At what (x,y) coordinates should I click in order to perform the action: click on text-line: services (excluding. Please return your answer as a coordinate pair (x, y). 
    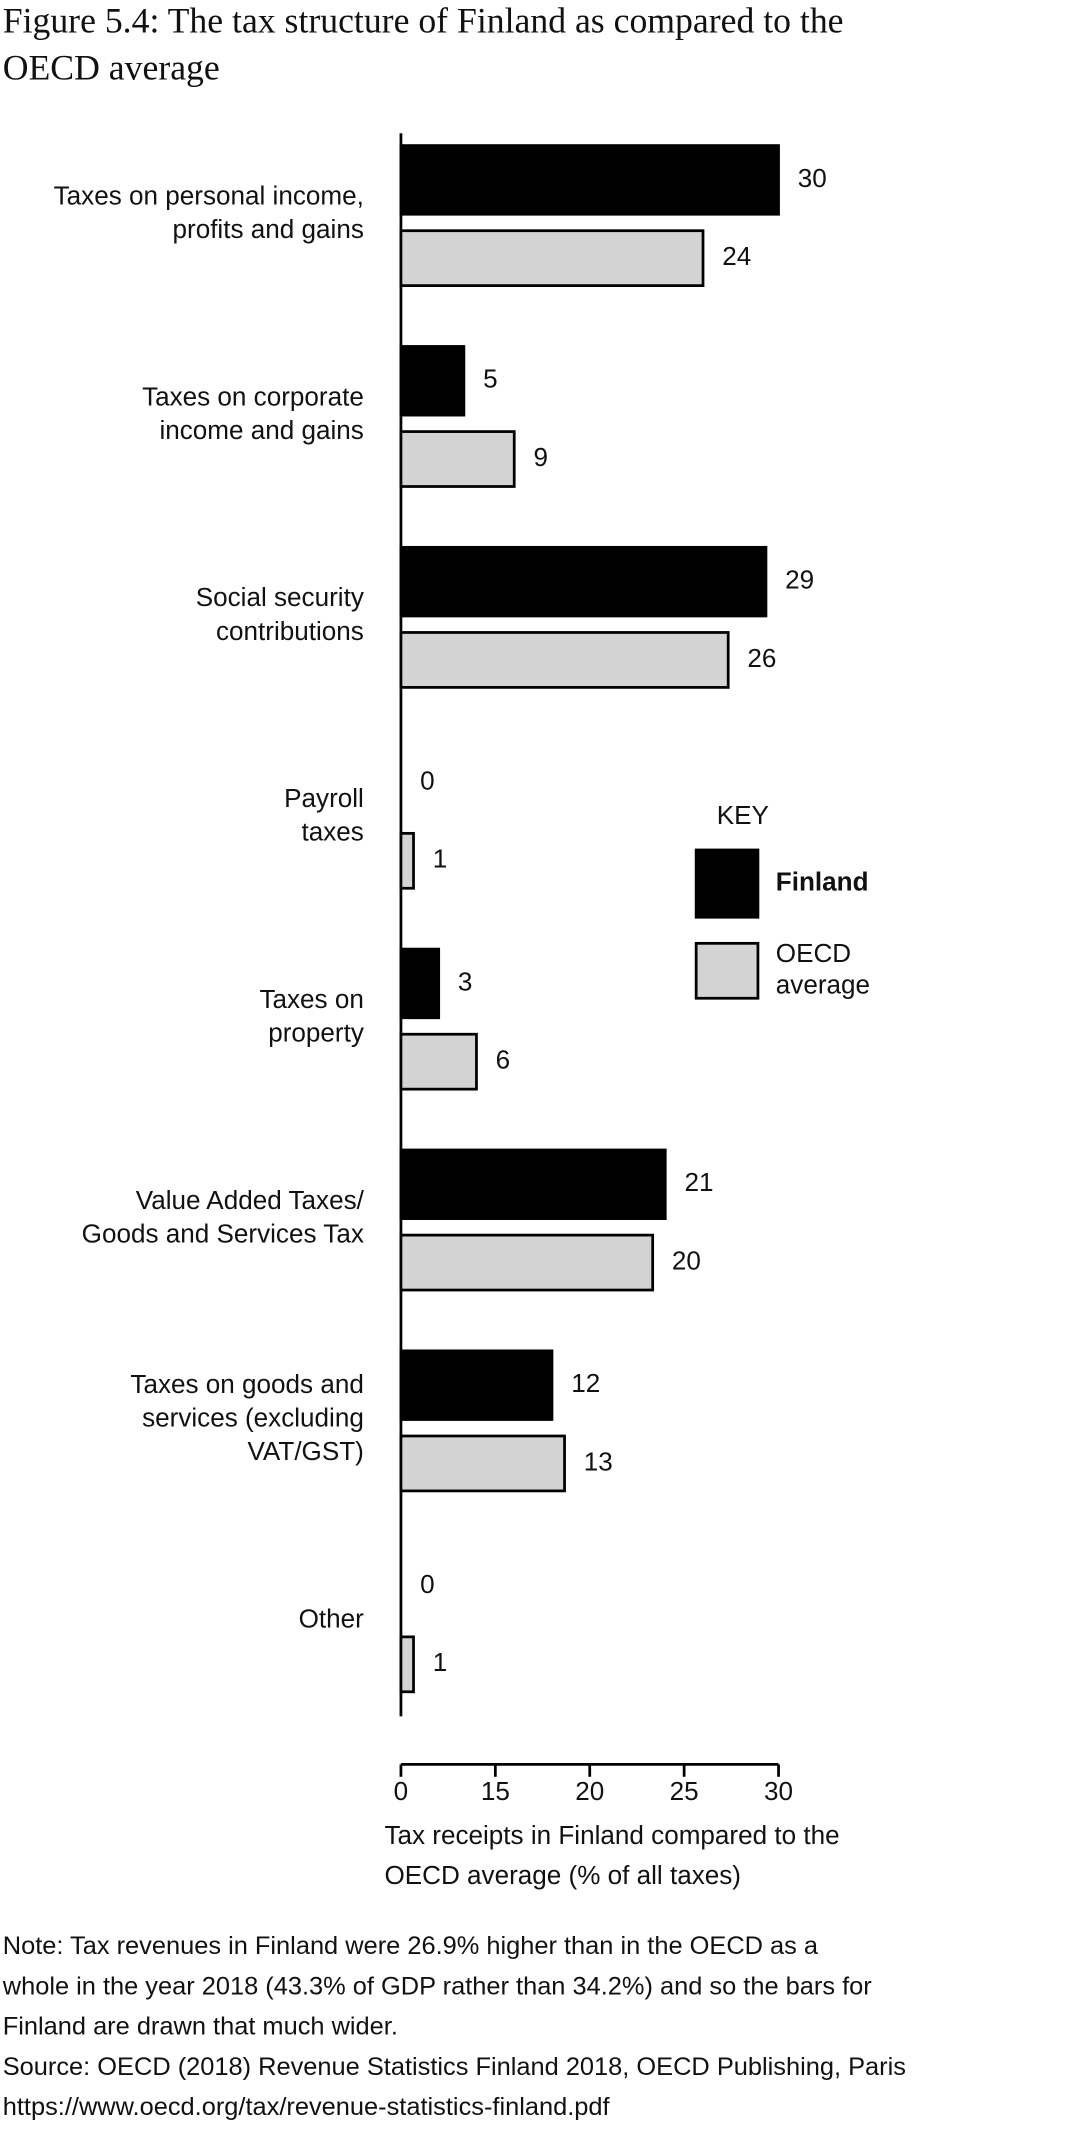
    Looking at the image, I should click on (253, 1417).